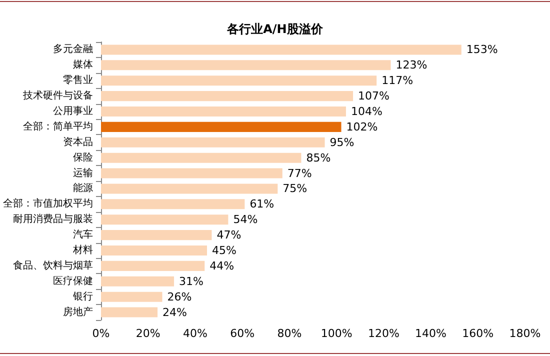 The image size is (550, 356). Describe the element at coordinates (82, 250) in the screenshot. I see `y-tick-label: 材料` at that location.